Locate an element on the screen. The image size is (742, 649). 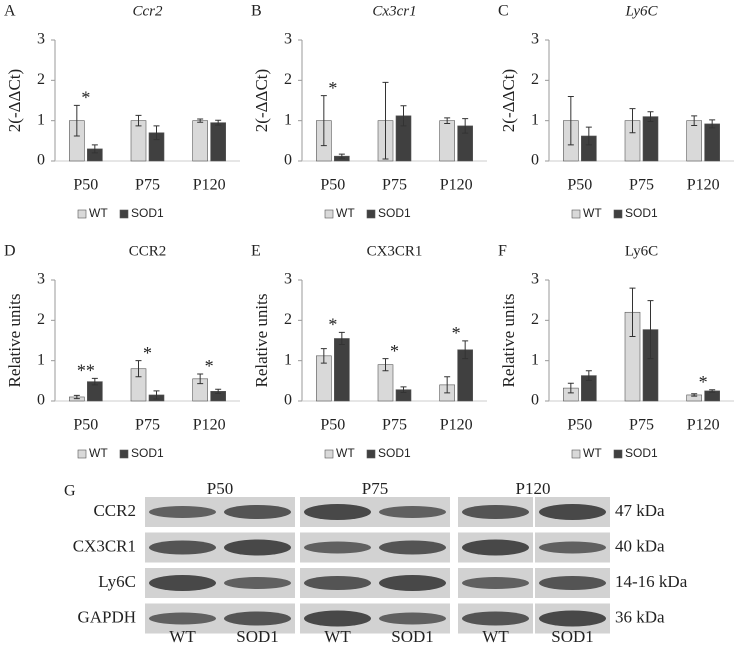
chart-title: Ly6C is located at coordinates (641, 251).